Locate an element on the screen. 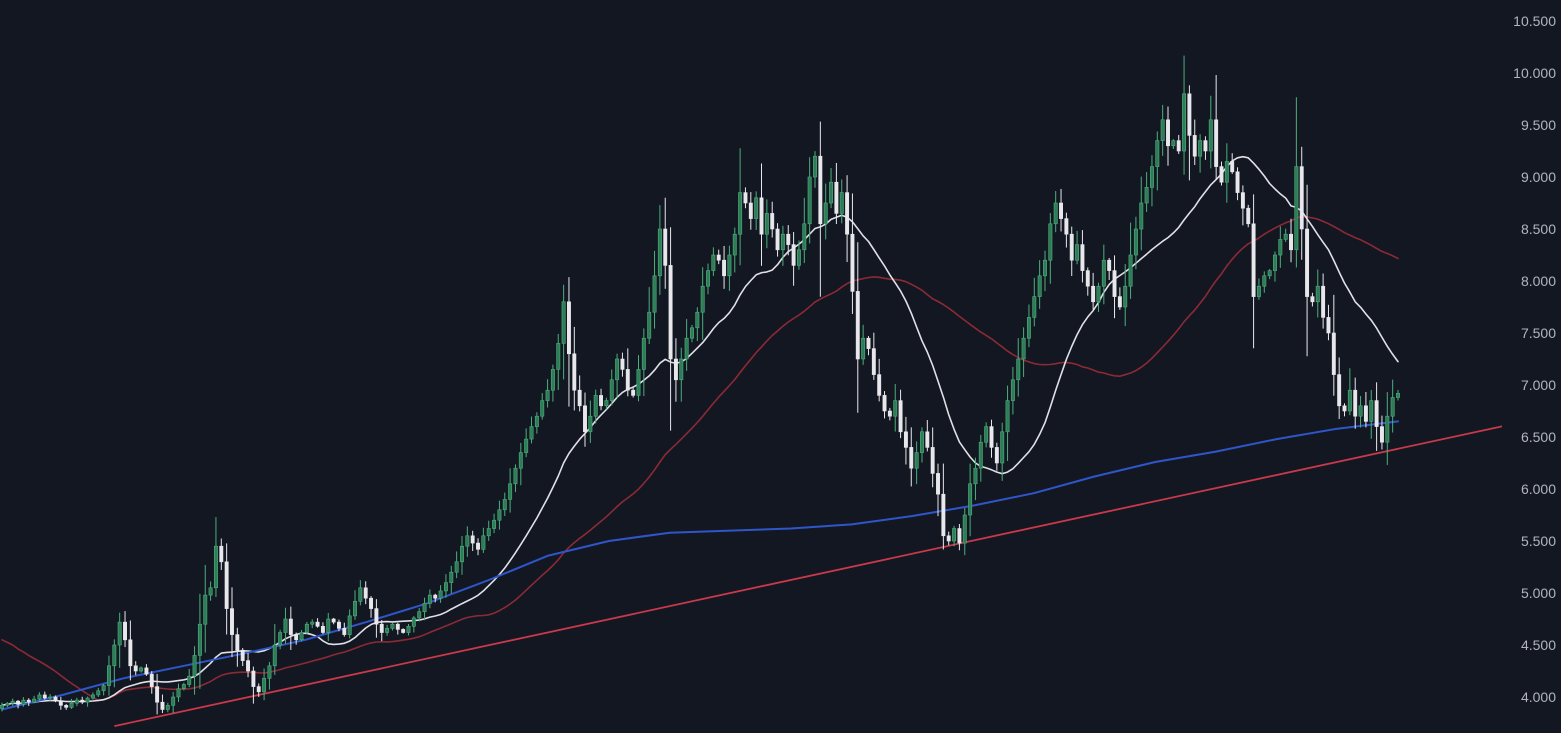  y-tick-label: 9.000 is located at coordinates (1538, 177).